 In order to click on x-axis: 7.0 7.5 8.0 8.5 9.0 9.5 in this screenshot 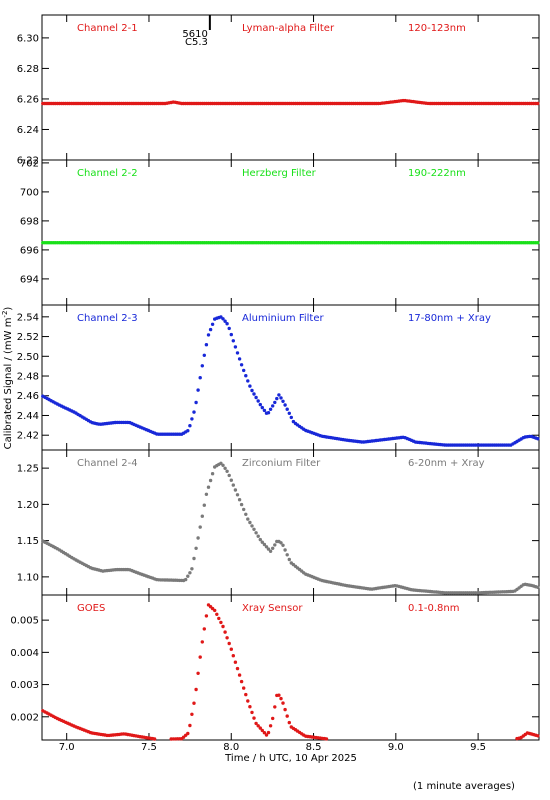, I will do `click(272, 747)`.